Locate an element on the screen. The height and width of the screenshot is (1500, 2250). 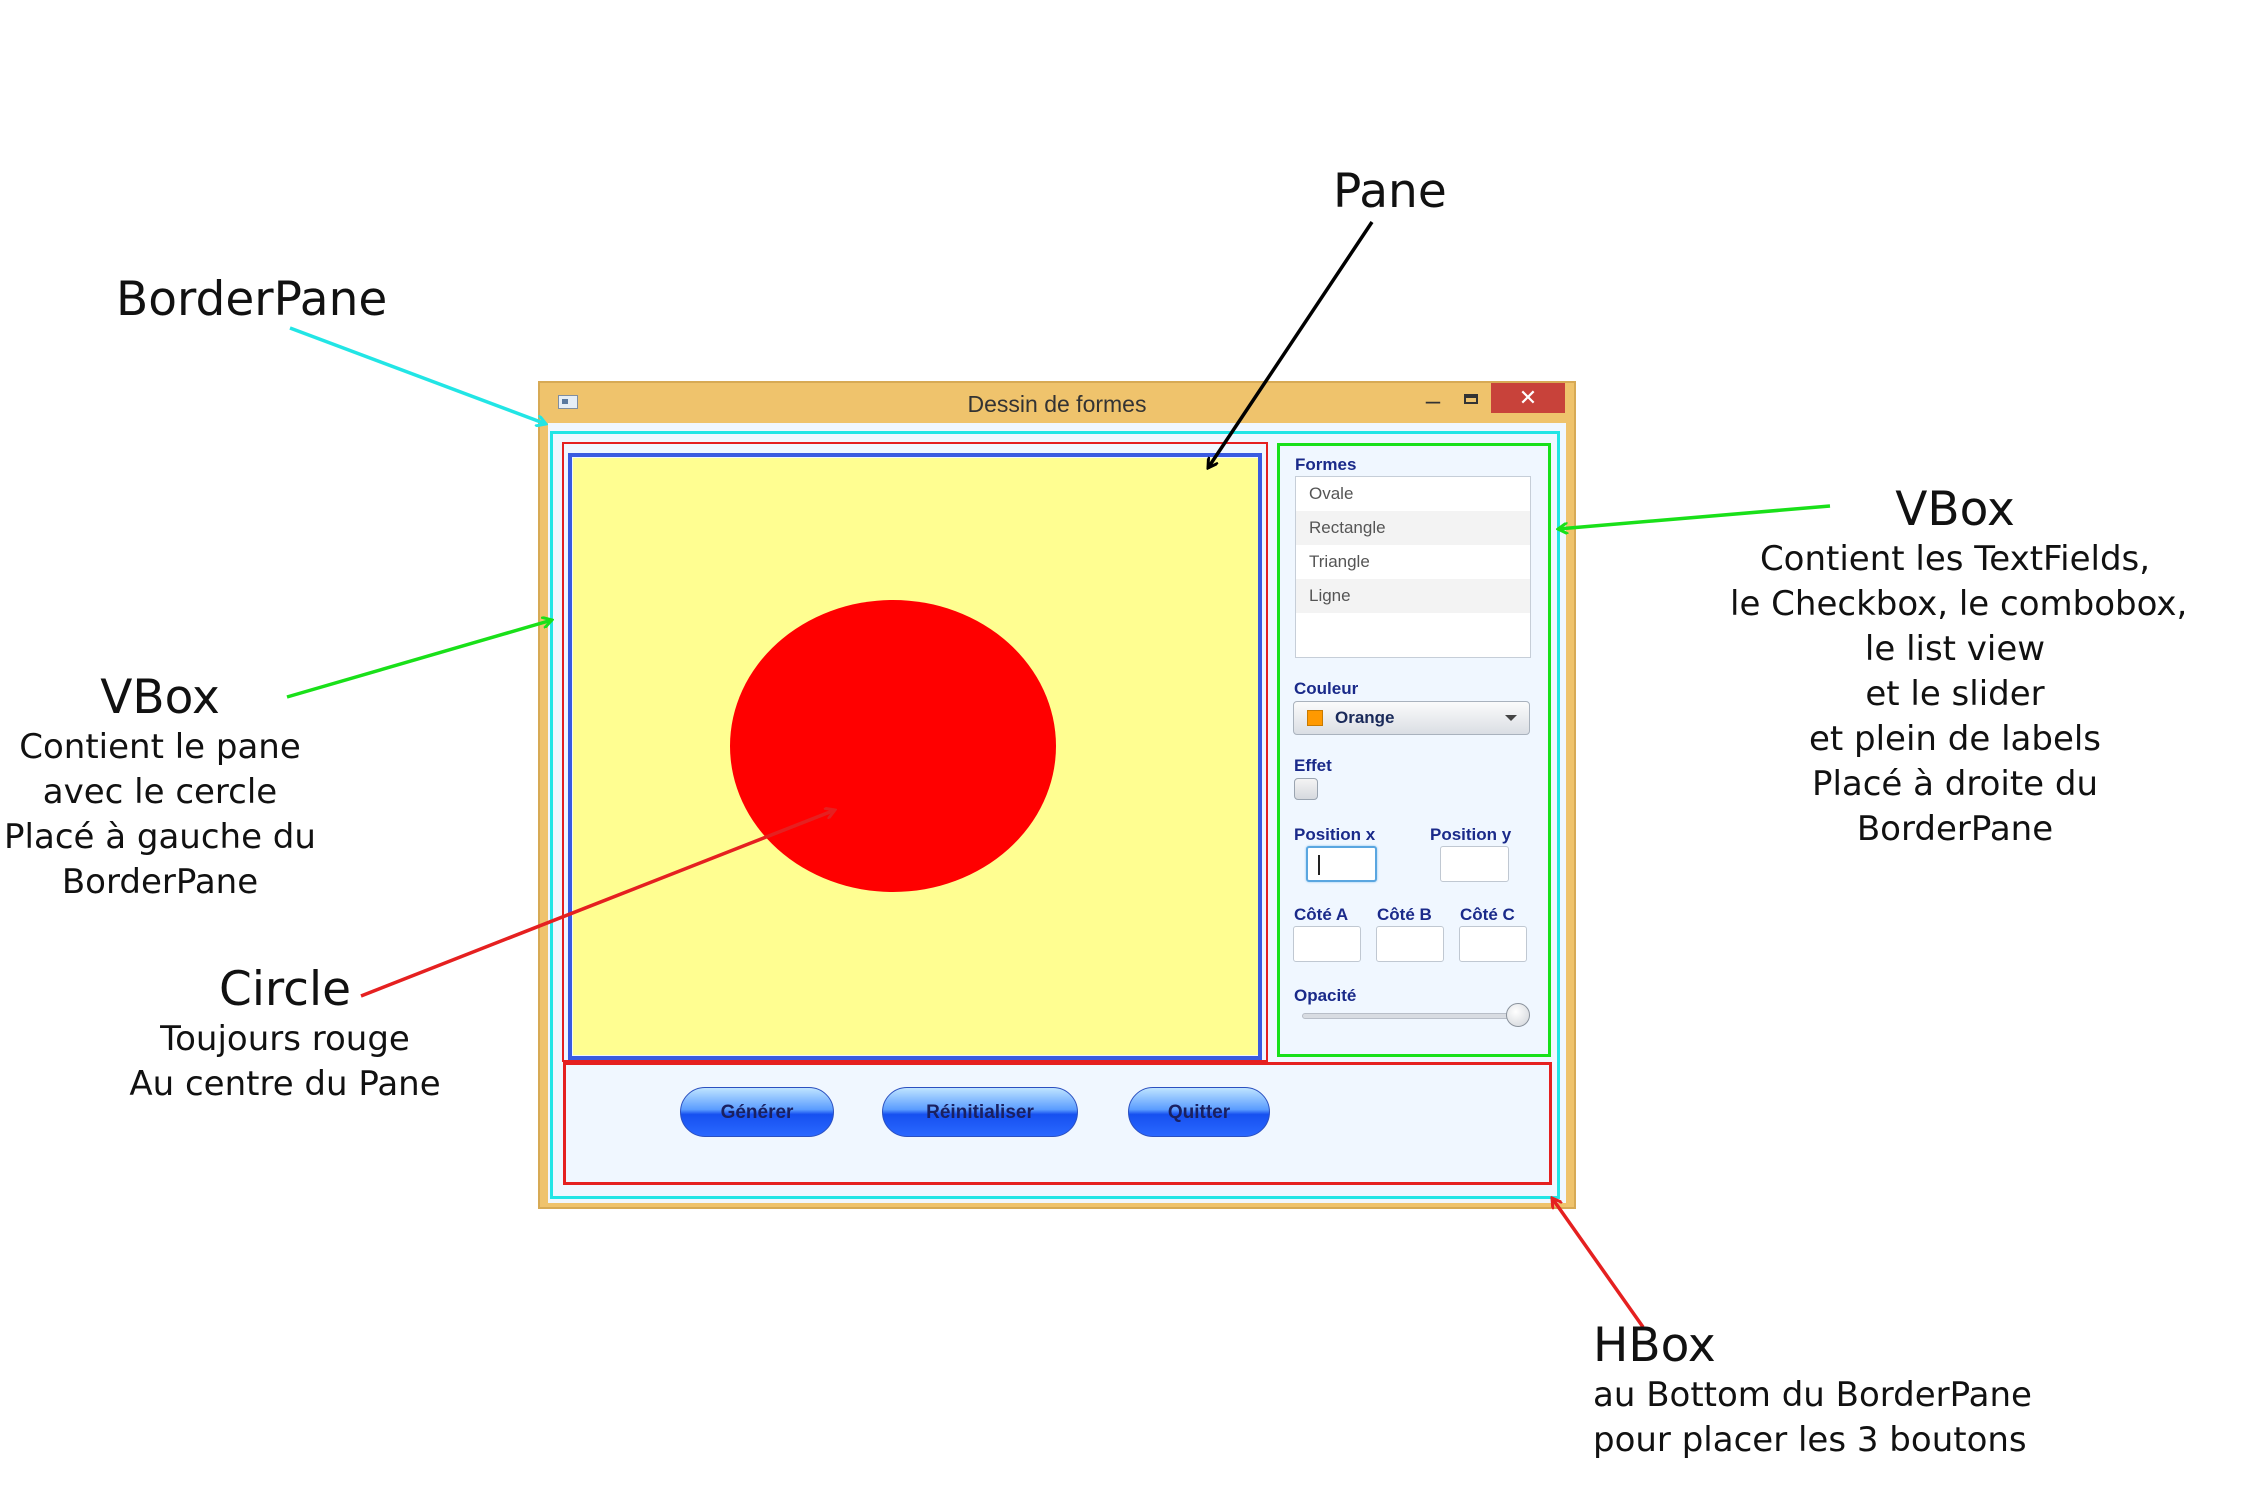
annotation-line: Placé à gauche du is located at coordinates (160, 837).